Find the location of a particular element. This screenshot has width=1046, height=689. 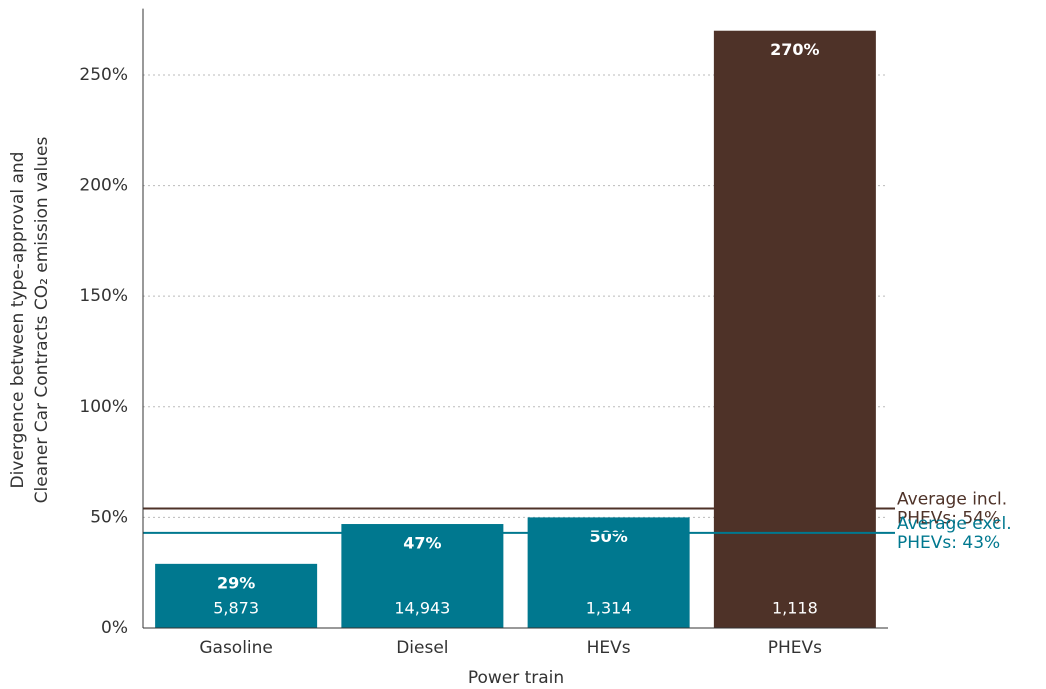

value-label: 47% is located at coordinates (422, 543).